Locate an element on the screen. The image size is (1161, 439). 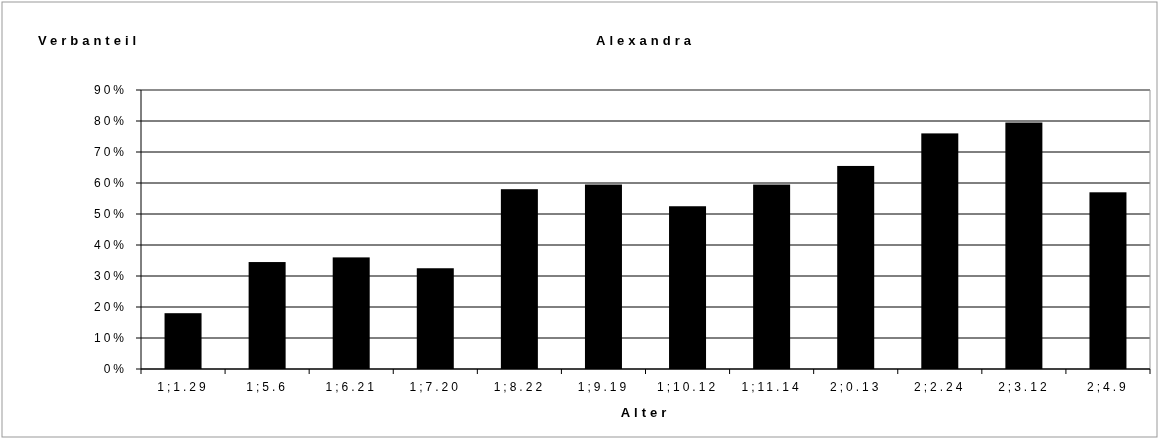
x-tick-label: 1;8.22 is located at coordinates (519, 387).